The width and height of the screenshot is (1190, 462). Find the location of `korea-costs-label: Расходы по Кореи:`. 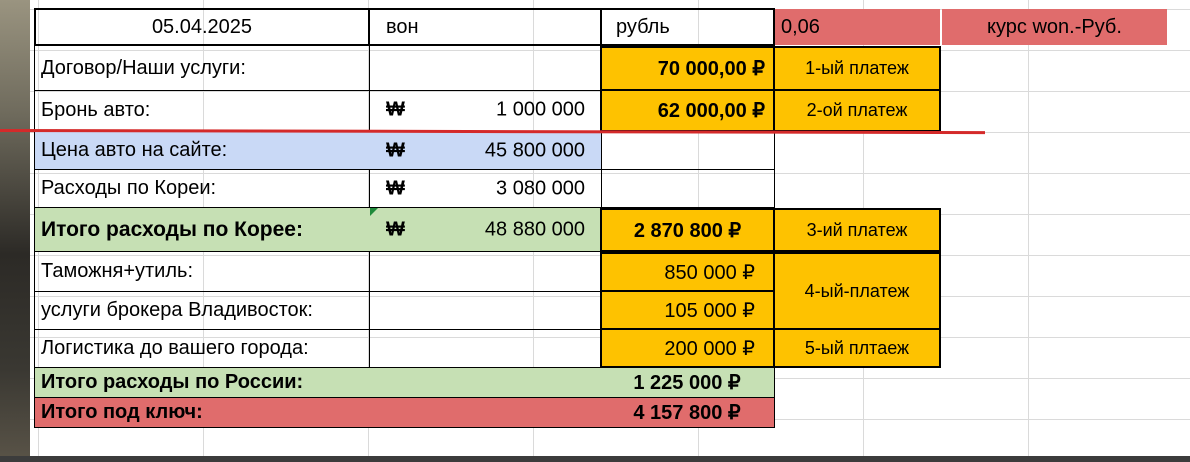

korea-costs-label: Расходы по Кореи: is located at coordinates (129, 188).